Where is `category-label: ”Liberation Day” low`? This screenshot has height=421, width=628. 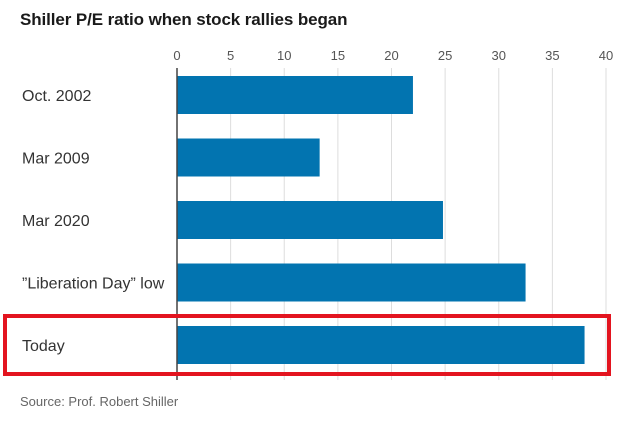 category-label: ”Liberation Day” low is located at coordinates (93, 284).